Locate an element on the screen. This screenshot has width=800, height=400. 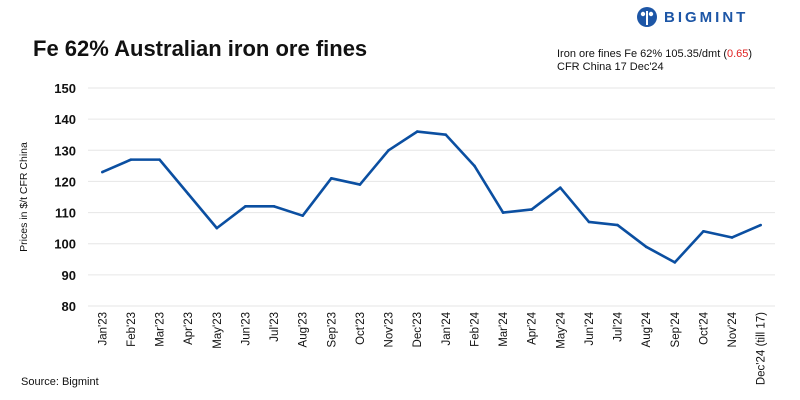
x-tick-label: Nov'23 is located at coordinates (390, 329).